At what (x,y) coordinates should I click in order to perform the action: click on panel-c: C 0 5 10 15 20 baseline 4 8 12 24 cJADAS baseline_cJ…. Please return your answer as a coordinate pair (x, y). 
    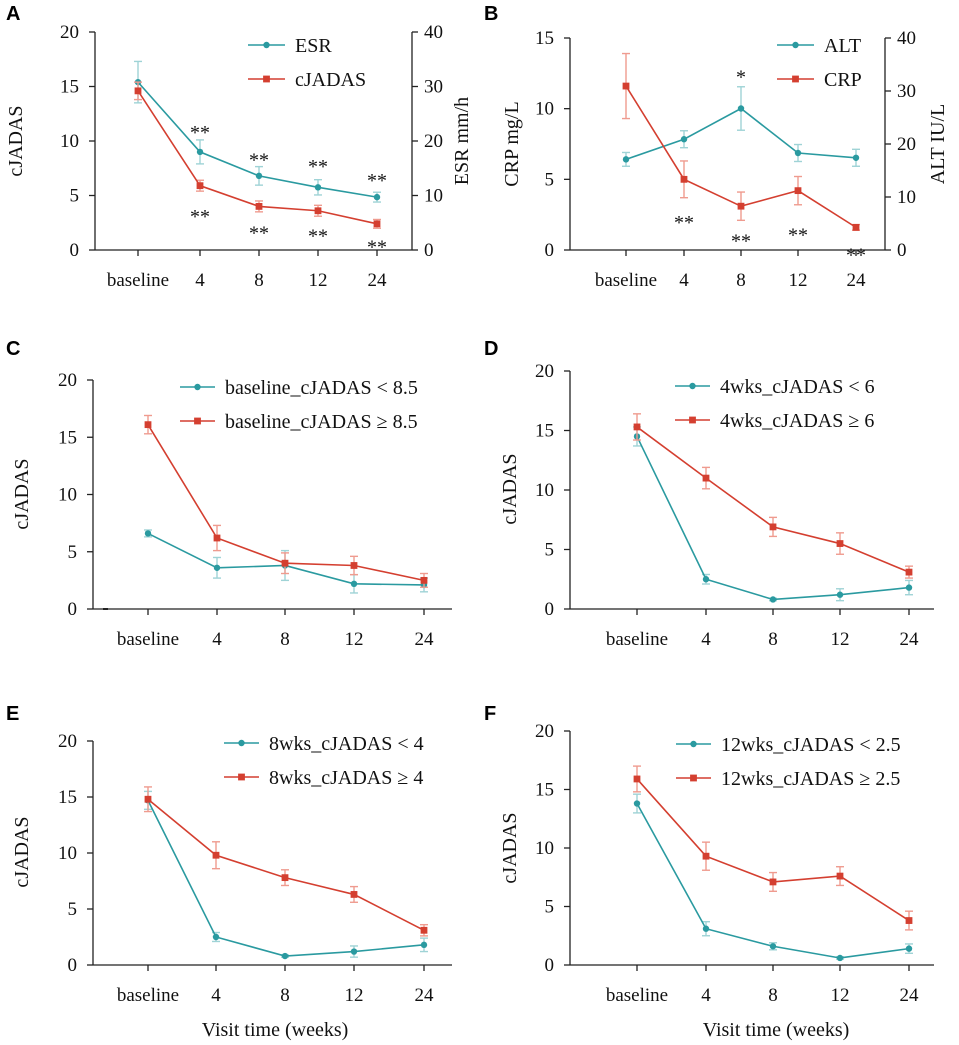
    Looking at the image, I should click on (229, 494).